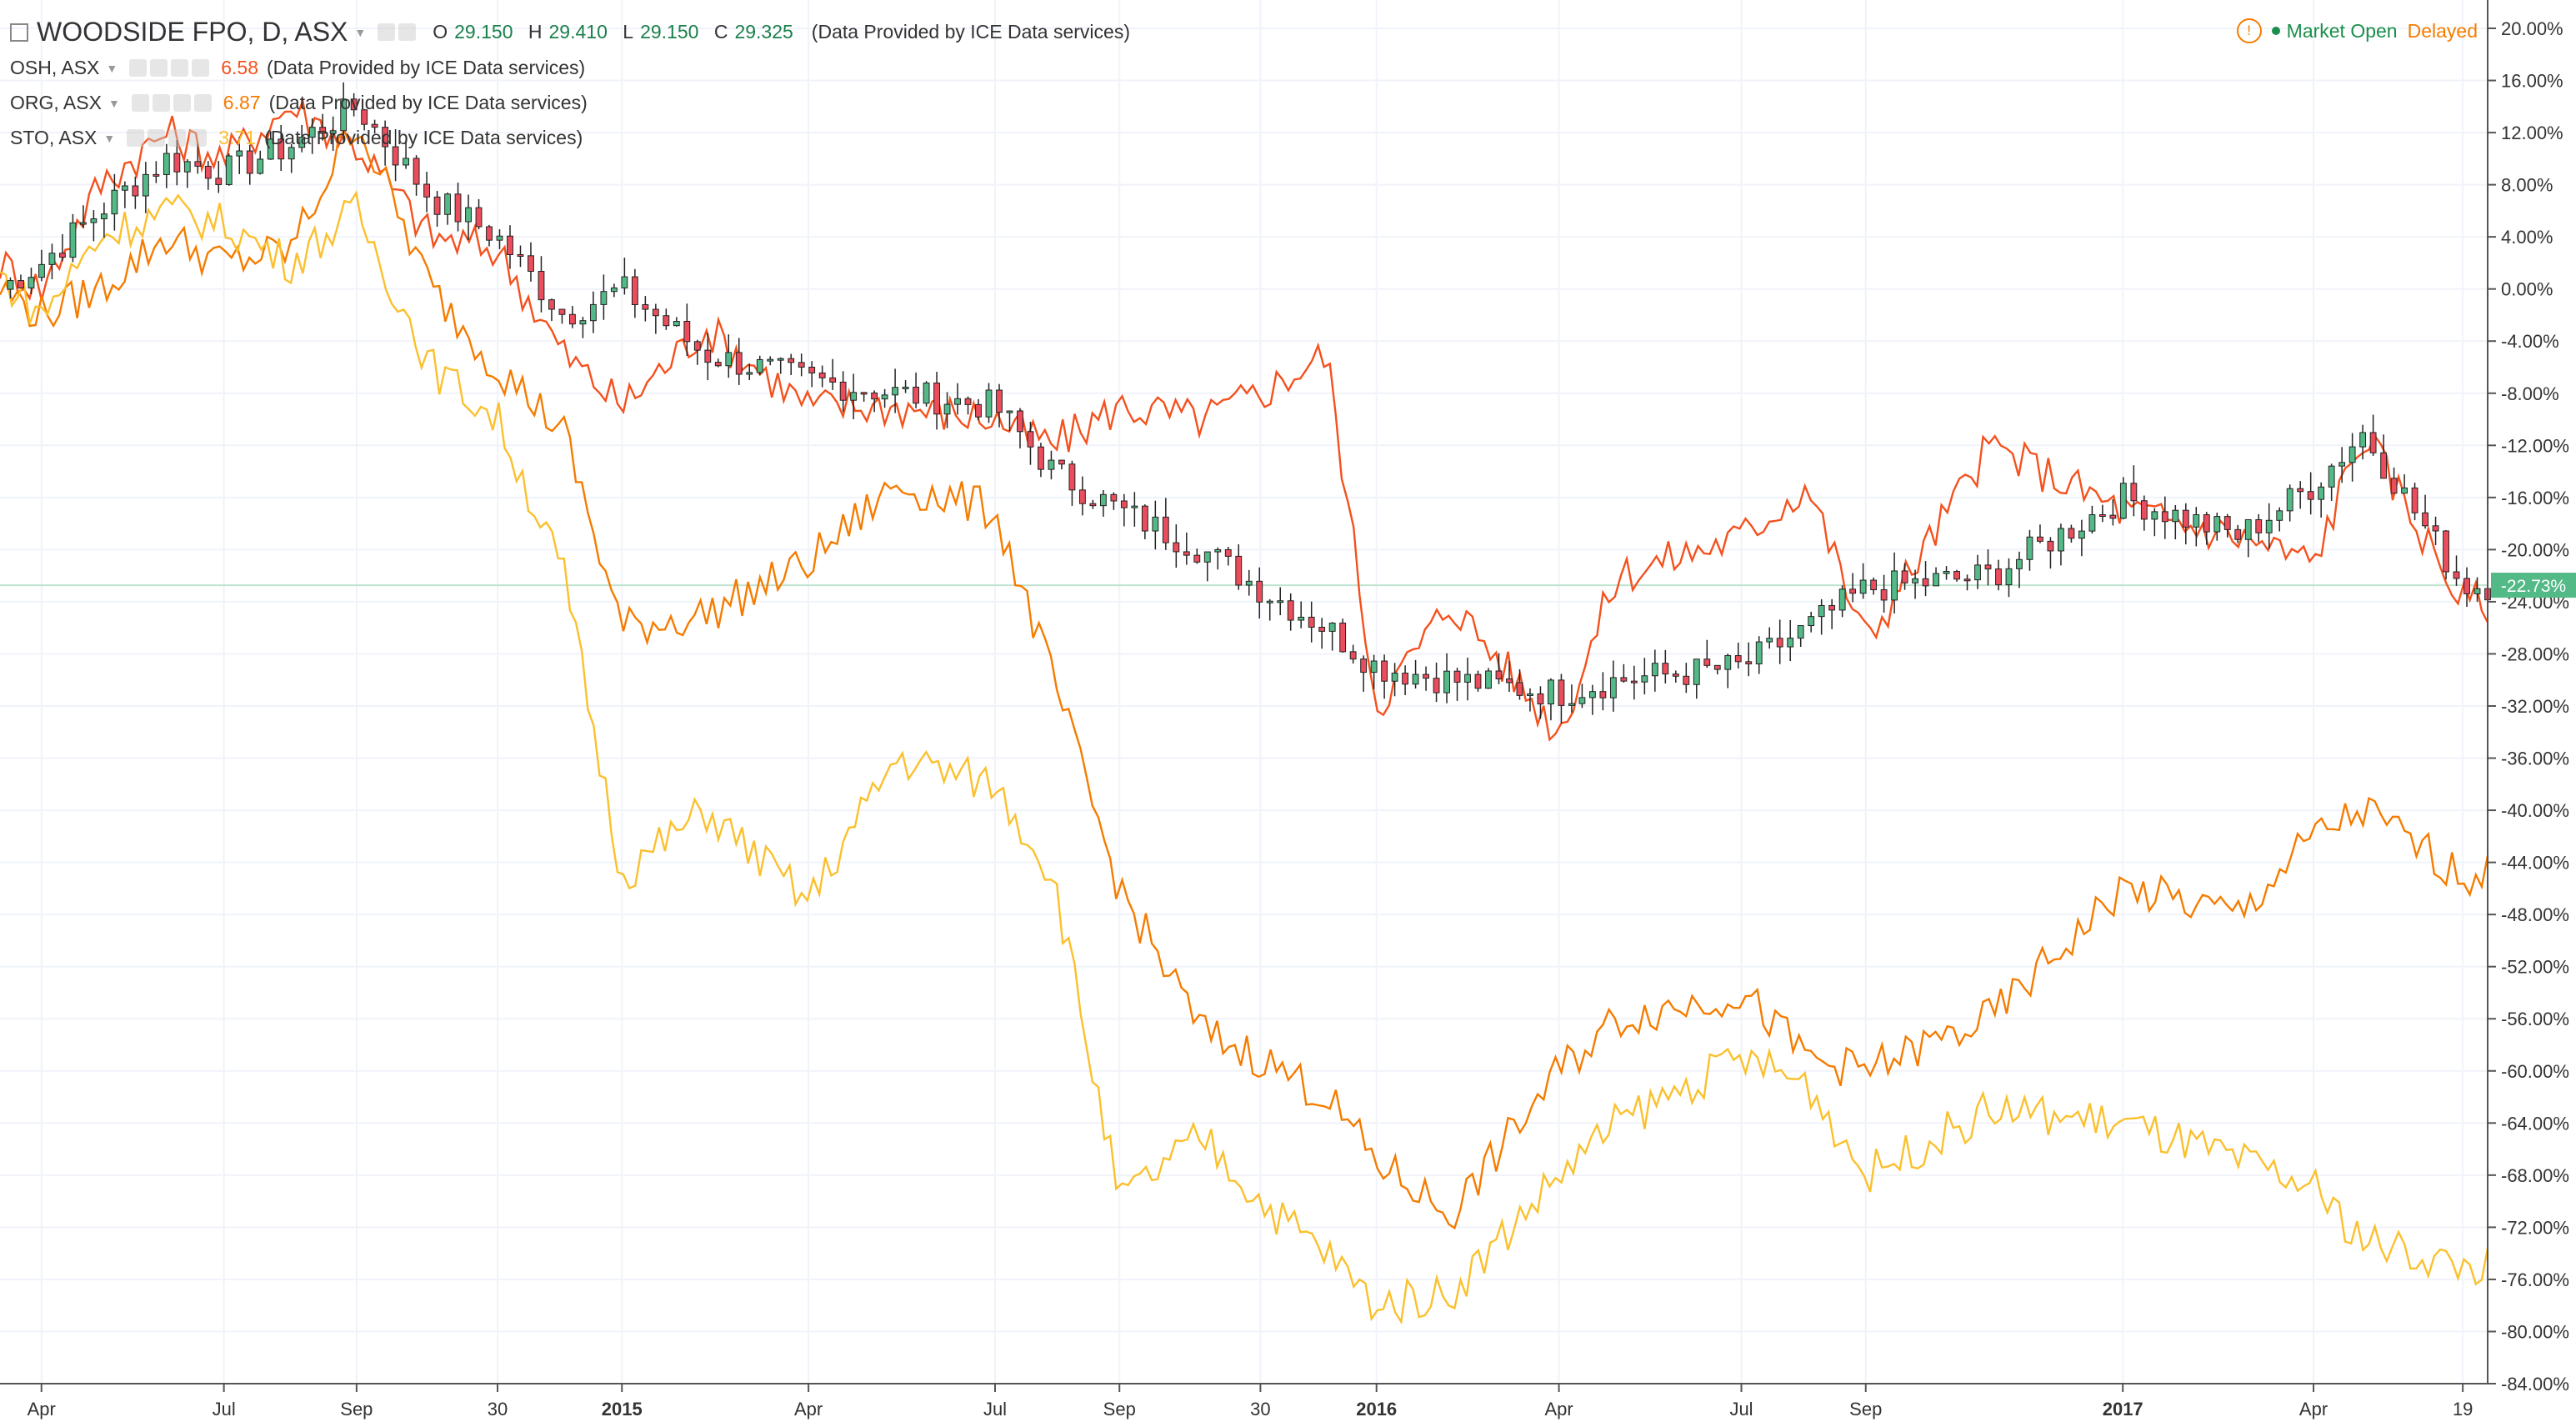  Describe the element at coordinates (995, 1409) in the screenshot. I see `x-tick-label: Jul` at that location.